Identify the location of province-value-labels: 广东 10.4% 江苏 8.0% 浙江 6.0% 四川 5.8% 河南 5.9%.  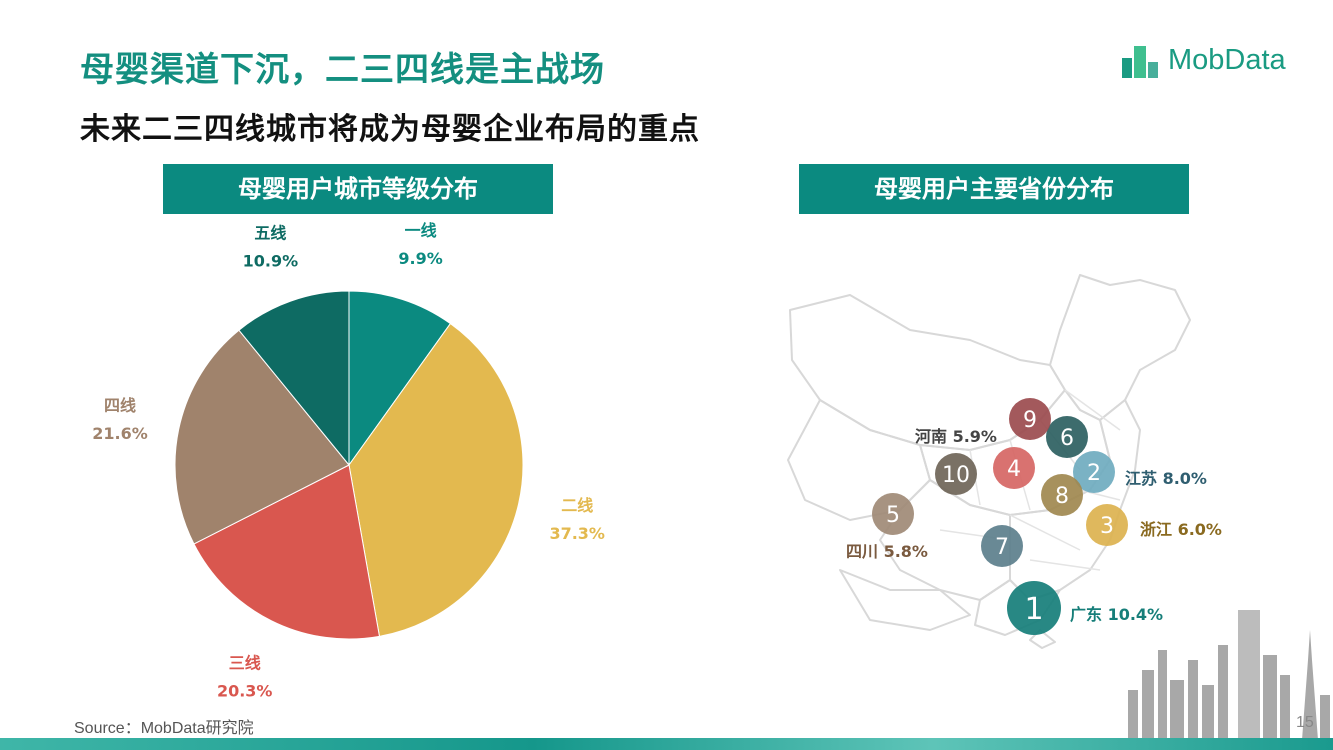
(1034, 525).